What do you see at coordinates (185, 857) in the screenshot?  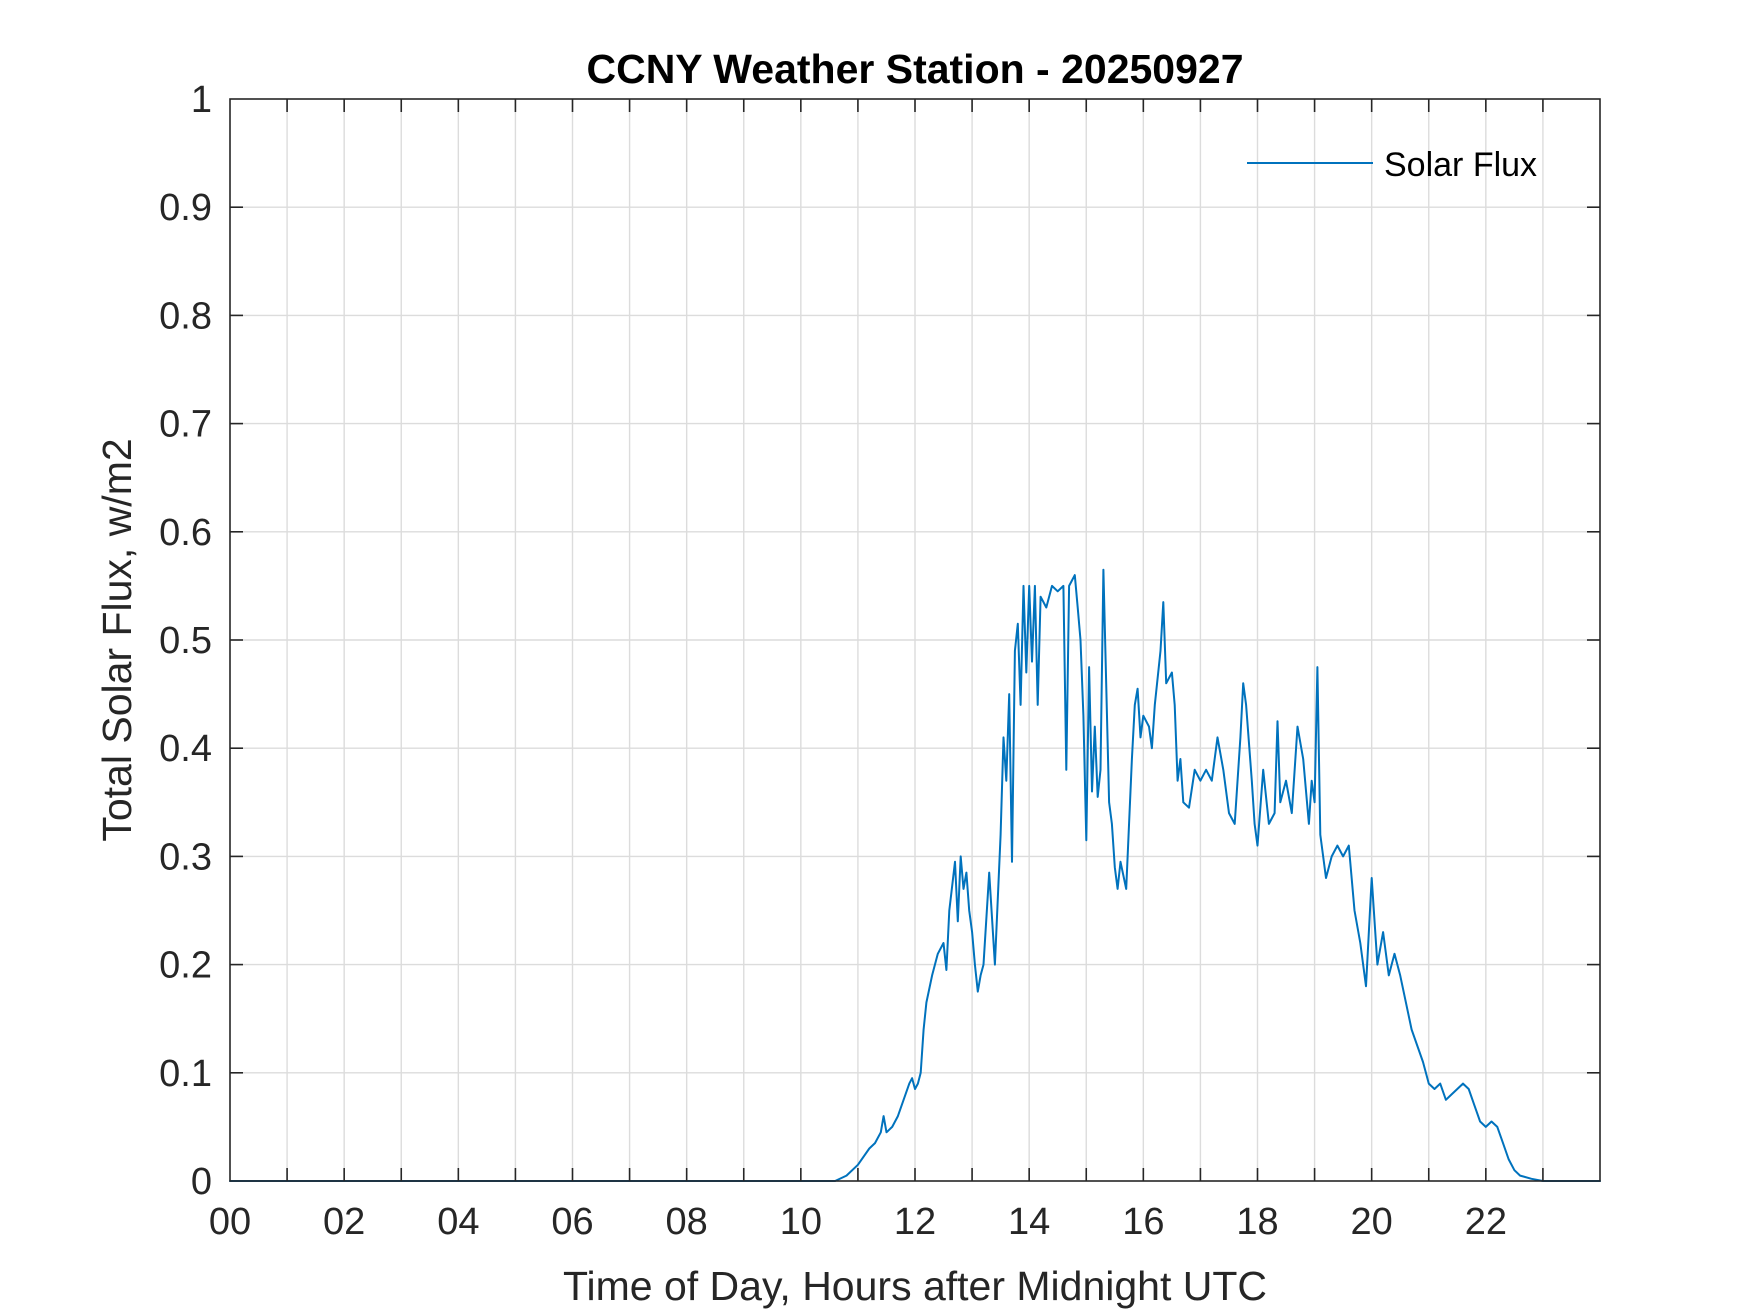 I see `y-tick-label: 0.3` at bounding box center [185, 857].